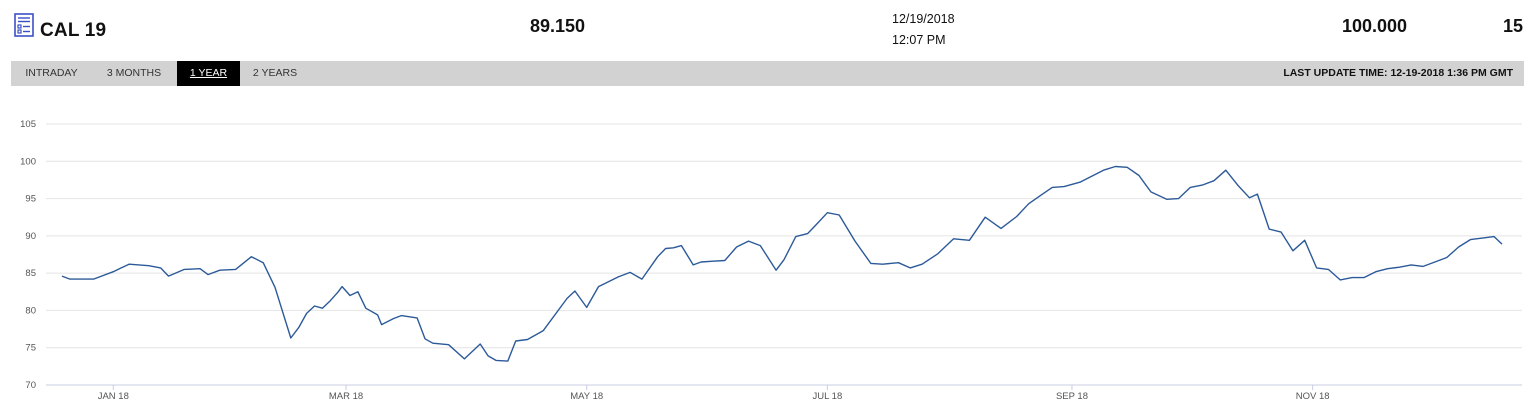 Image resolution: width=1536 pixels, height=416 pixels. Describe the element at coordinates (30, 385) in the screenshot. I see `y-tick-label: 70` at that location.